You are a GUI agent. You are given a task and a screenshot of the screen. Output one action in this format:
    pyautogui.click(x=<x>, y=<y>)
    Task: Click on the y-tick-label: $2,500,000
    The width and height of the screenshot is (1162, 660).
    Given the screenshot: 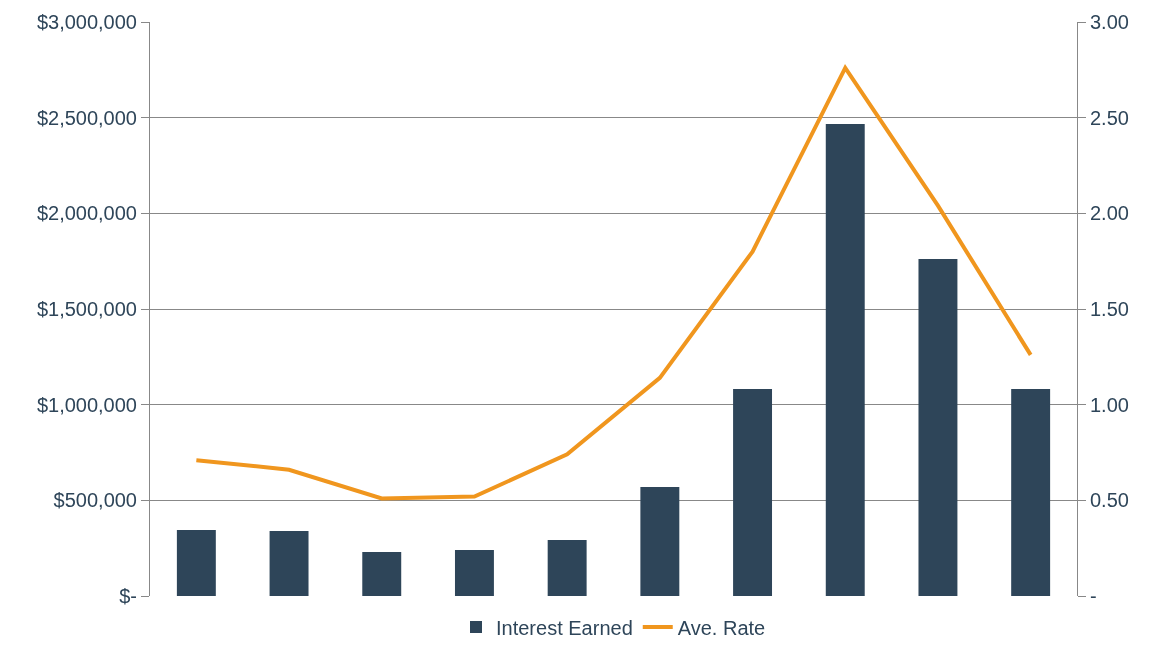 What is the action you would take?
    pyautogui.click(x=86, y=117)
    